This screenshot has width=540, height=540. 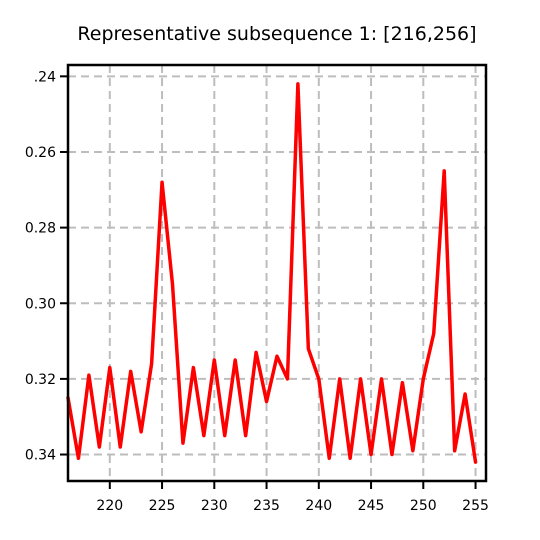 What do you see at coordinates (266, 506) in the screenshot?
I see `x-tick-label: 235` at bounding box center [266, 506].